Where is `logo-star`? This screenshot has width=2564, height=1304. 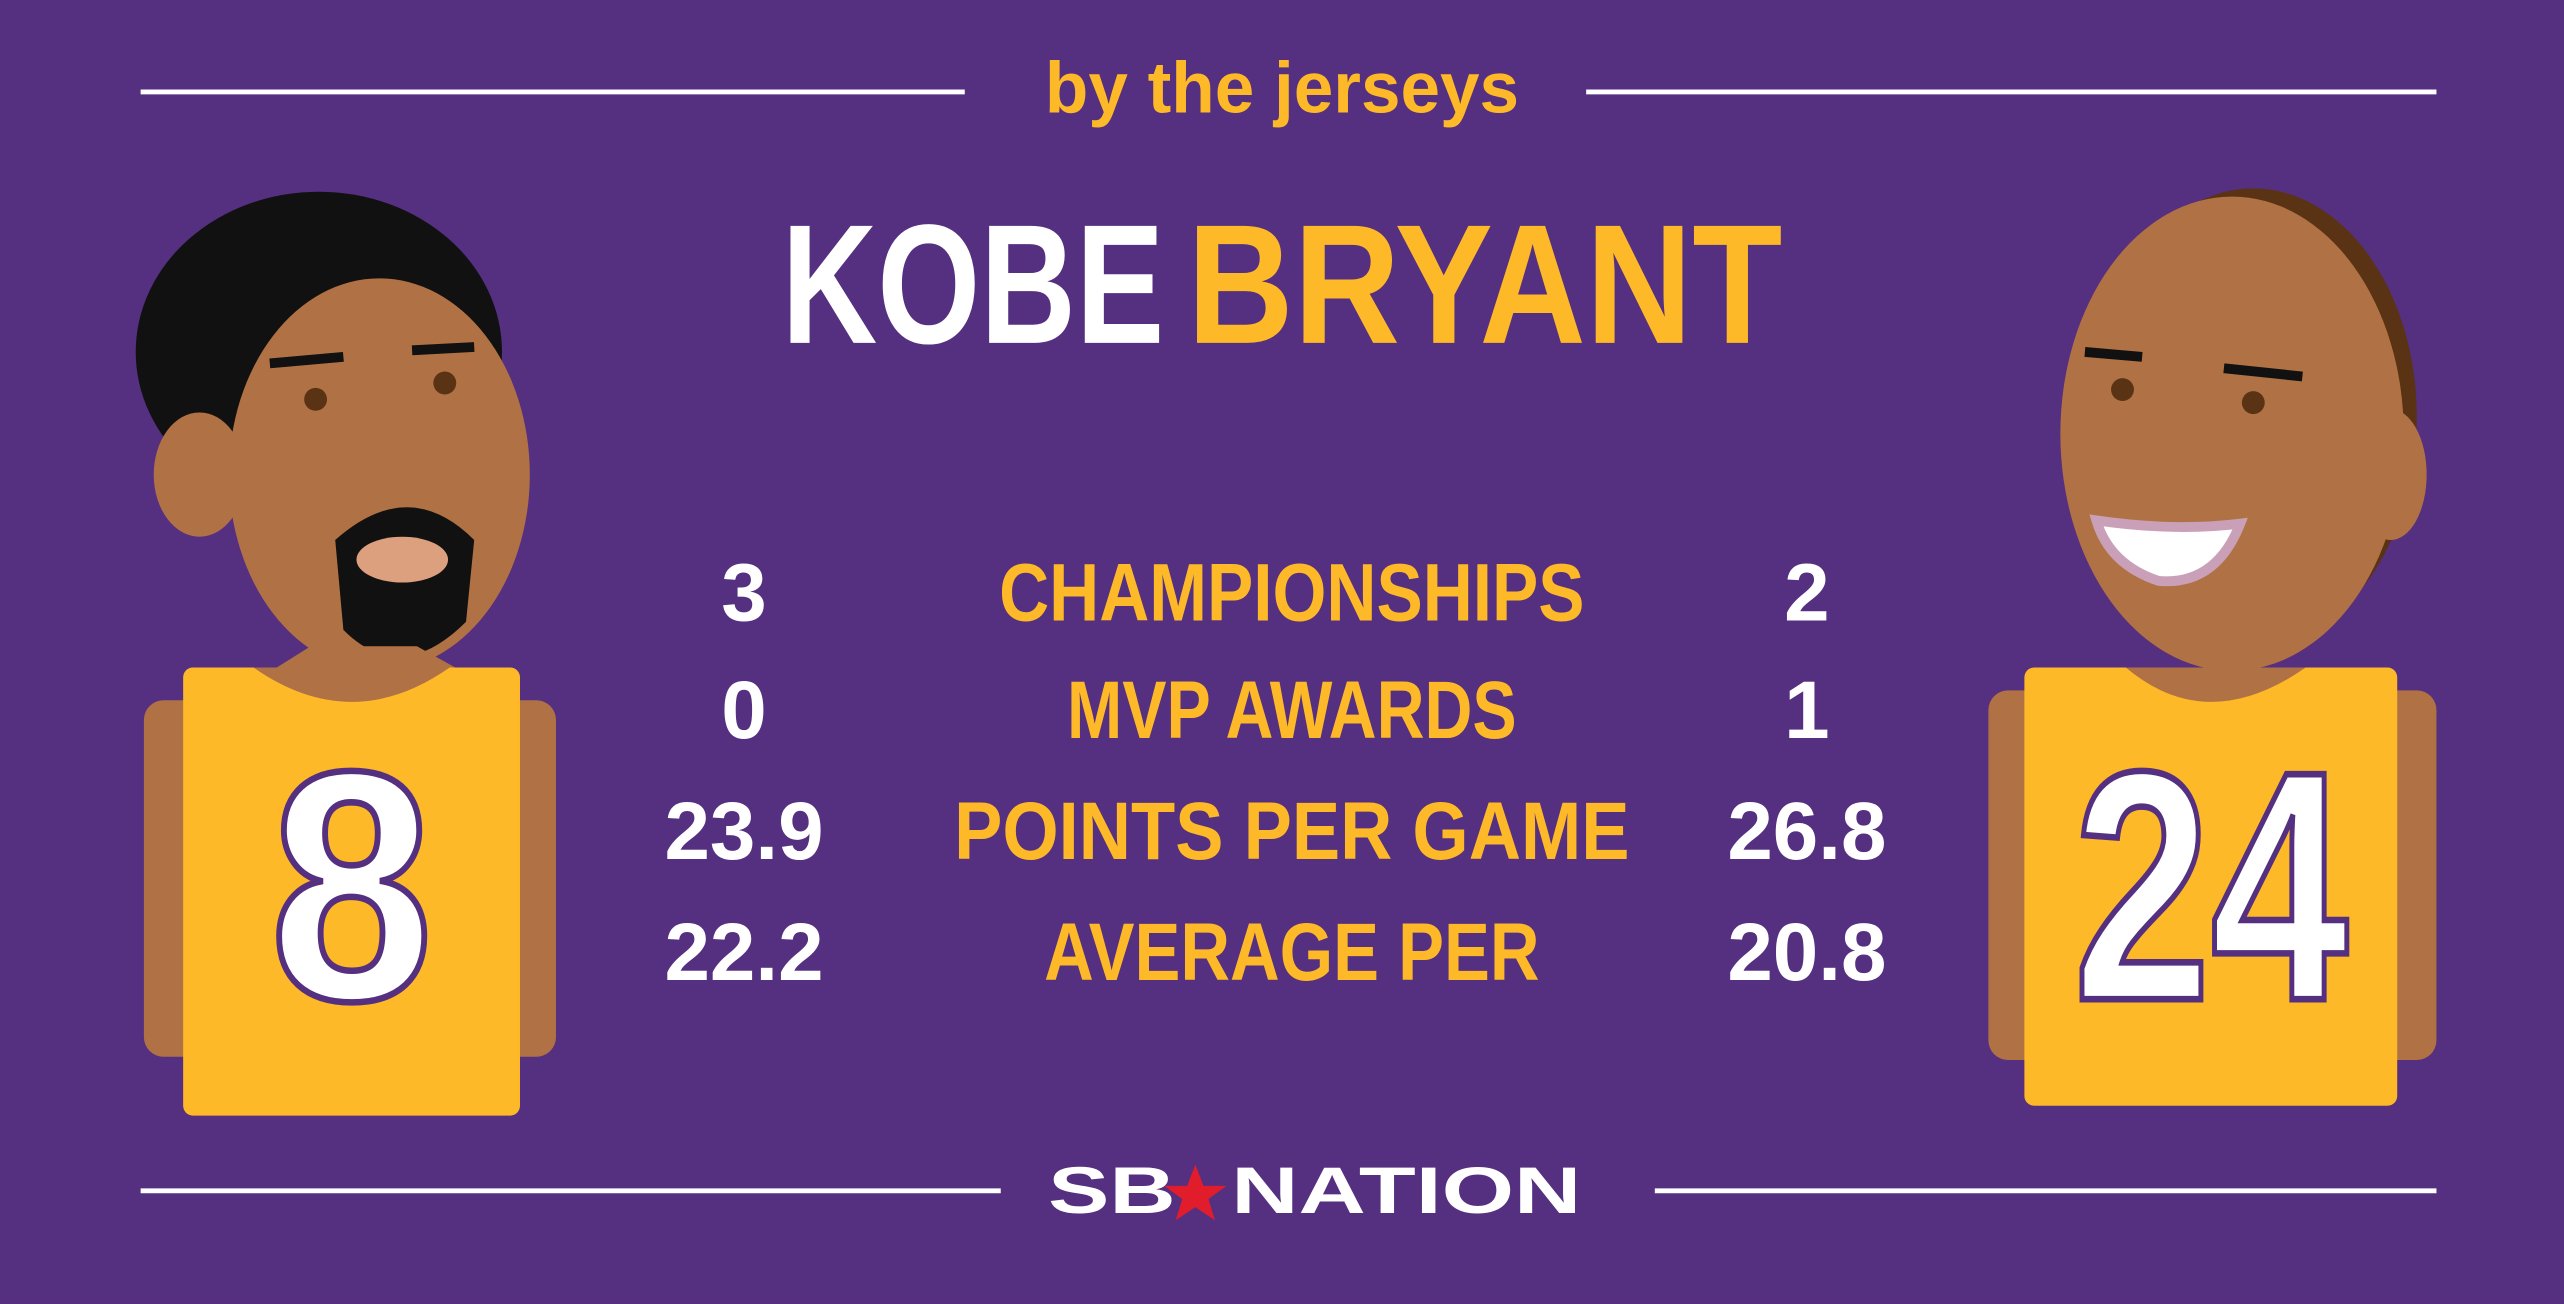 logo-star is located at coordinates (1195, 1192).